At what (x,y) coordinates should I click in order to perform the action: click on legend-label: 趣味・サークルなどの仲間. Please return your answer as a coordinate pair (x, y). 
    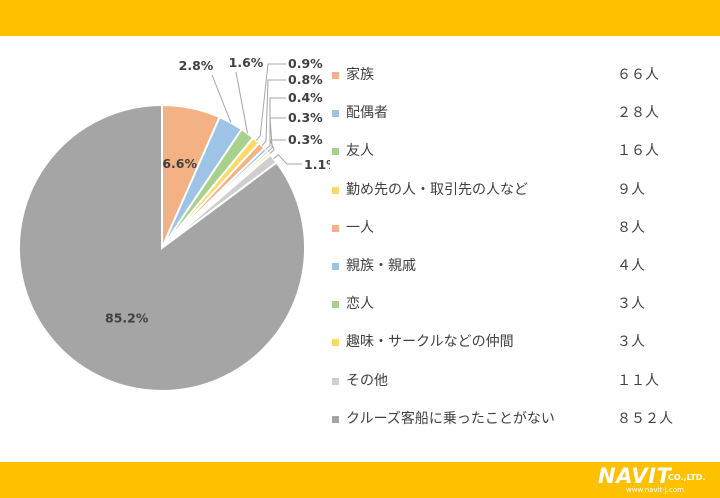
    Looking at the image, I should click on (430, 342).